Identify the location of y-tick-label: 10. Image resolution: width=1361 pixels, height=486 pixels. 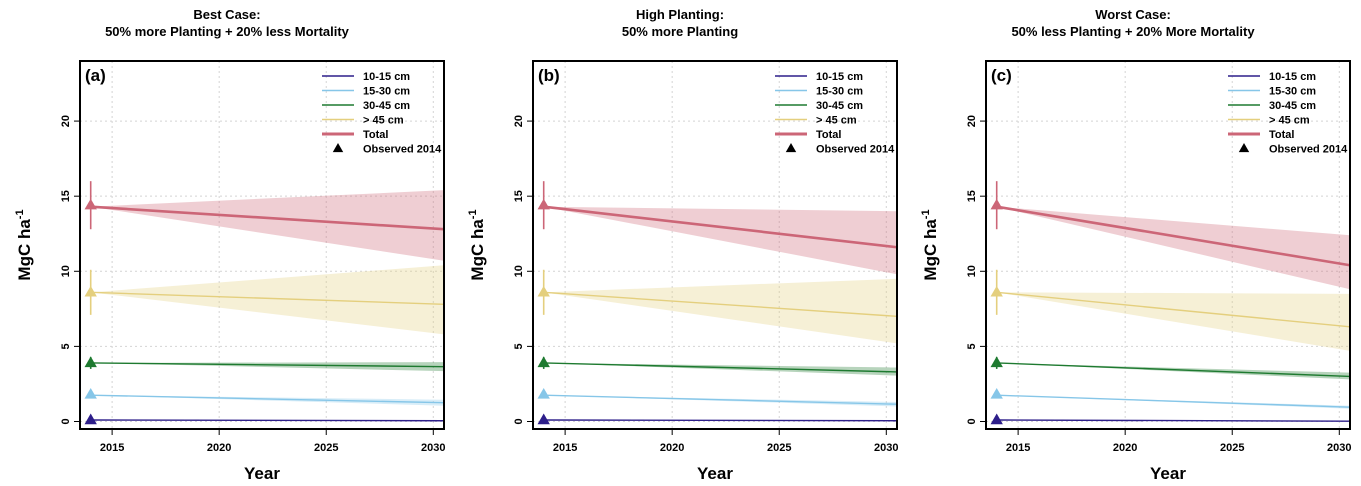
(972, 271).